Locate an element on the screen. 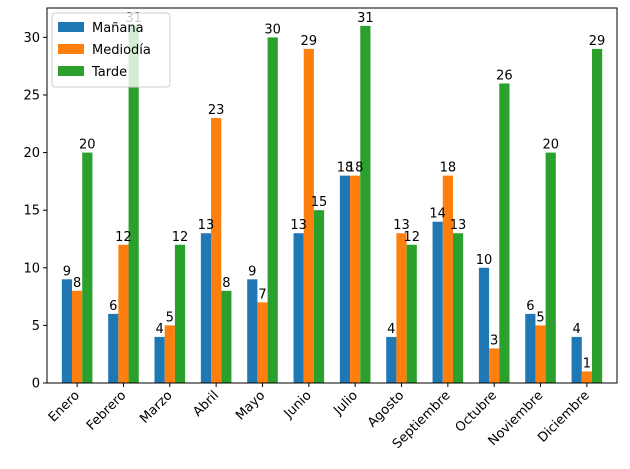 This screenshot has width=630, height=469. bar-value-label: 3 is located at coordinates (494, 340).